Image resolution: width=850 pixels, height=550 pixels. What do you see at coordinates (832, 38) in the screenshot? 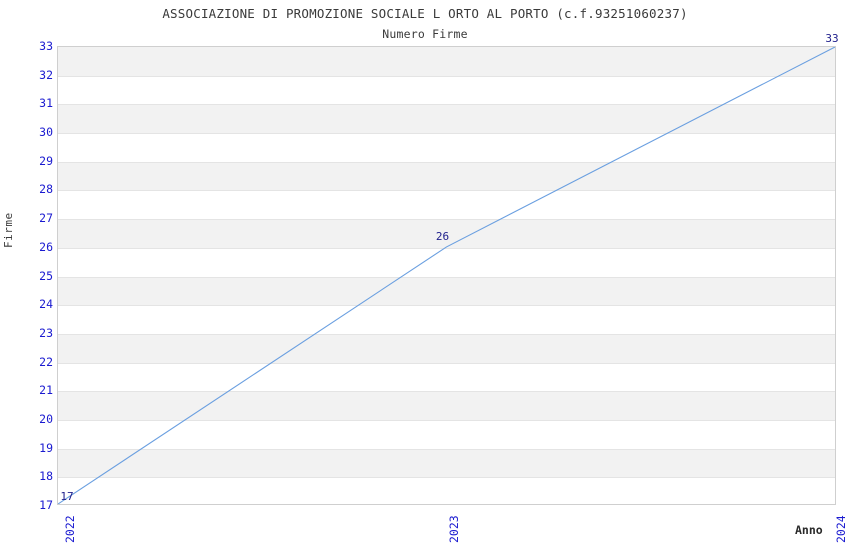
I see `data-point-label: 33` at bounding box center [832, 38].